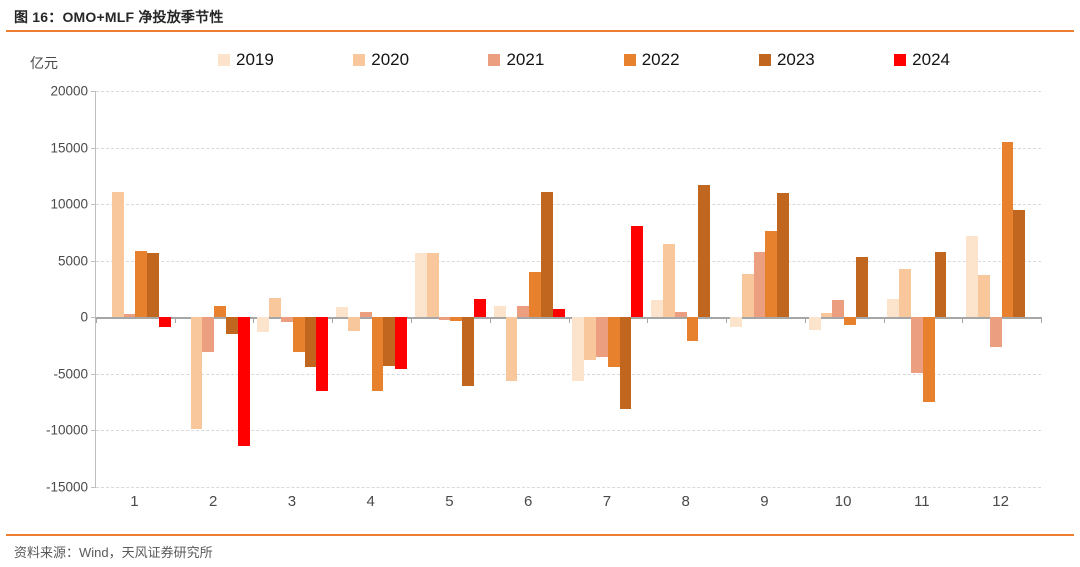 The height and width of the screenshot is (567, 1080). What do you see at coordinates (69, 91) in the screenshot?
I see `y-tick-label: 20000` at bounding box center [69, 91].